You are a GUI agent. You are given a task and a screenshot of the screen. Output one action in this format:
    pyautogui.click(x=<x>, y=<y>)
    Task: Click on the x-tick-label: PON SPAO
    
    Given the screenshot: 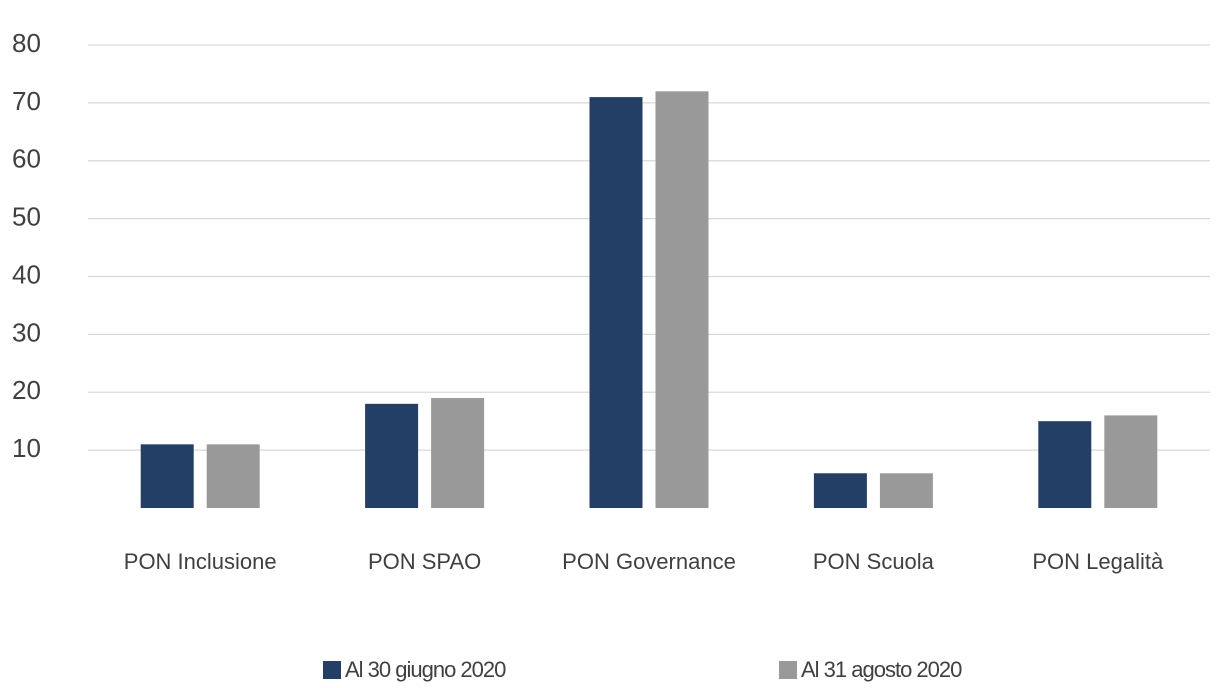 What is the action you would take?
    pyautogui.click(x=424, y=561)
    